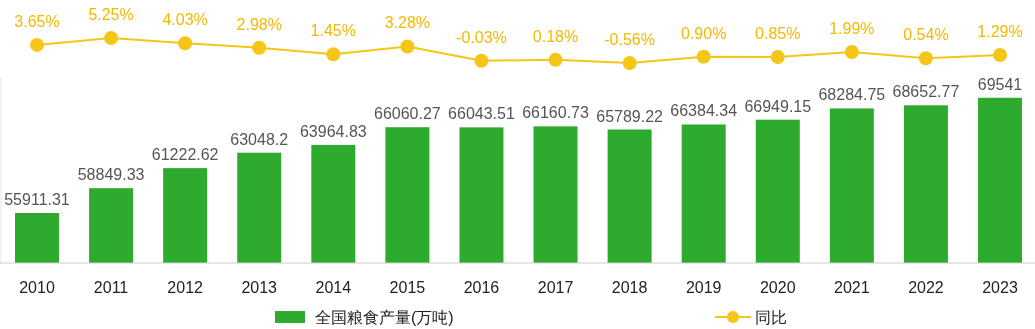  I want to click on data-label: 58849.33, so click(111, 175).